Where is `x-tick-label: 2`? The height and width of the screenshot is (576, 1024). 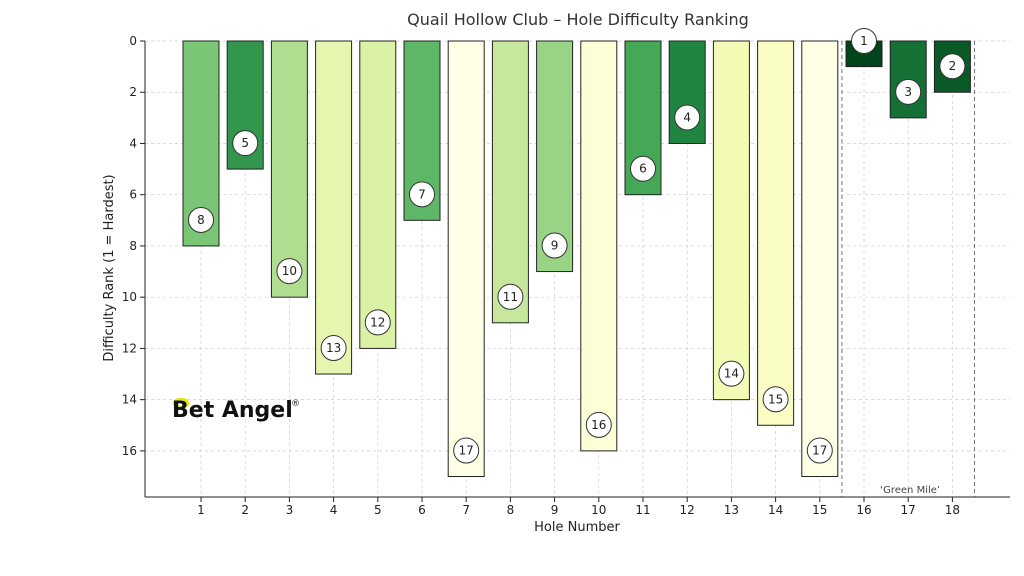 x-tick-label: 2 is located at coordinates (245, 510).